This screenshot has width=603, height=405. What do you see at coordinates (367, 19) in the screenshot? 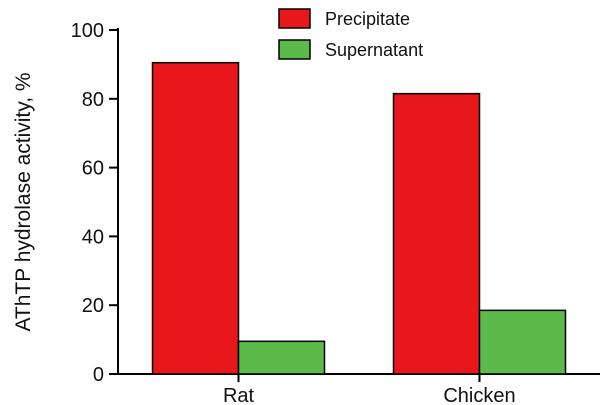
I see `legend-label-precipitate: Precipitate` at bounding box center [367, 19].